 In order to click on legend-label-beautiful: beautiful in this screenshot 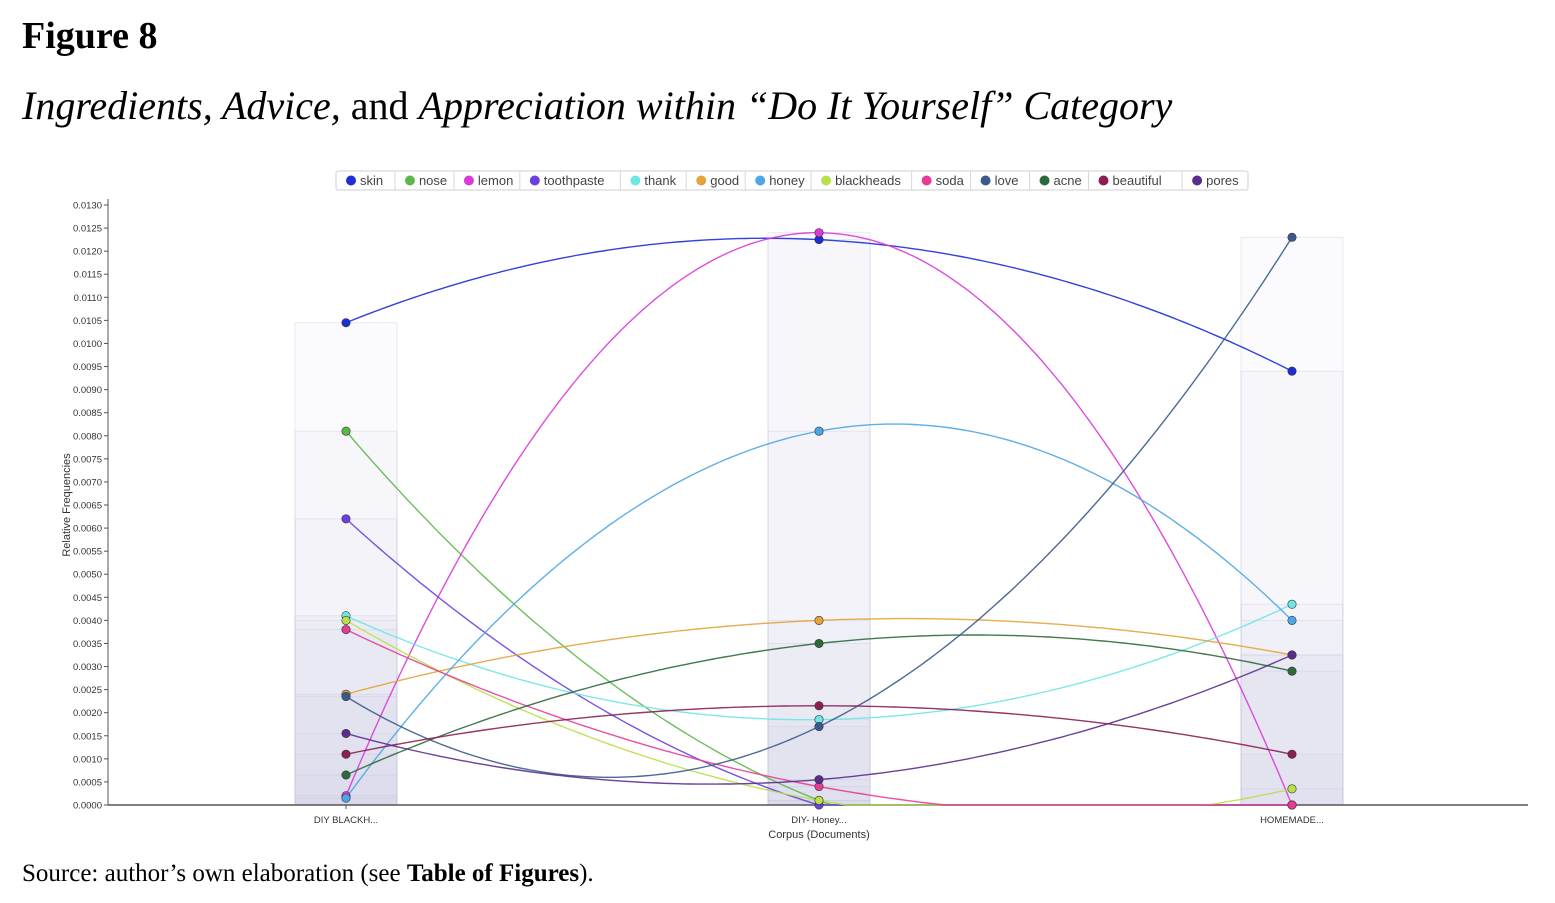, I will do `click(1137, 180)`.